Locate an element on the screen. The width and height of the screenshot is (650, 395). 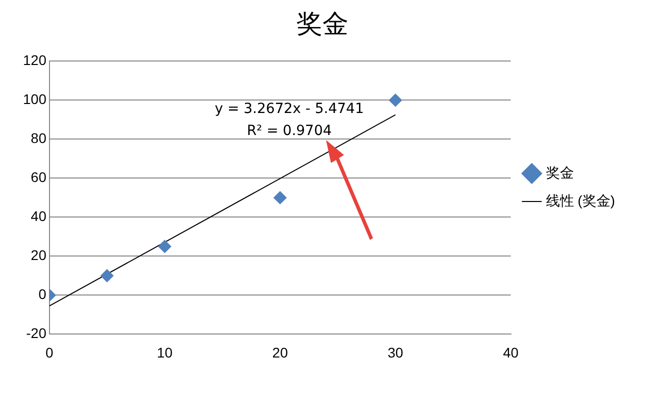
y-tick-label: 80 is located at coordinates (38, 138).